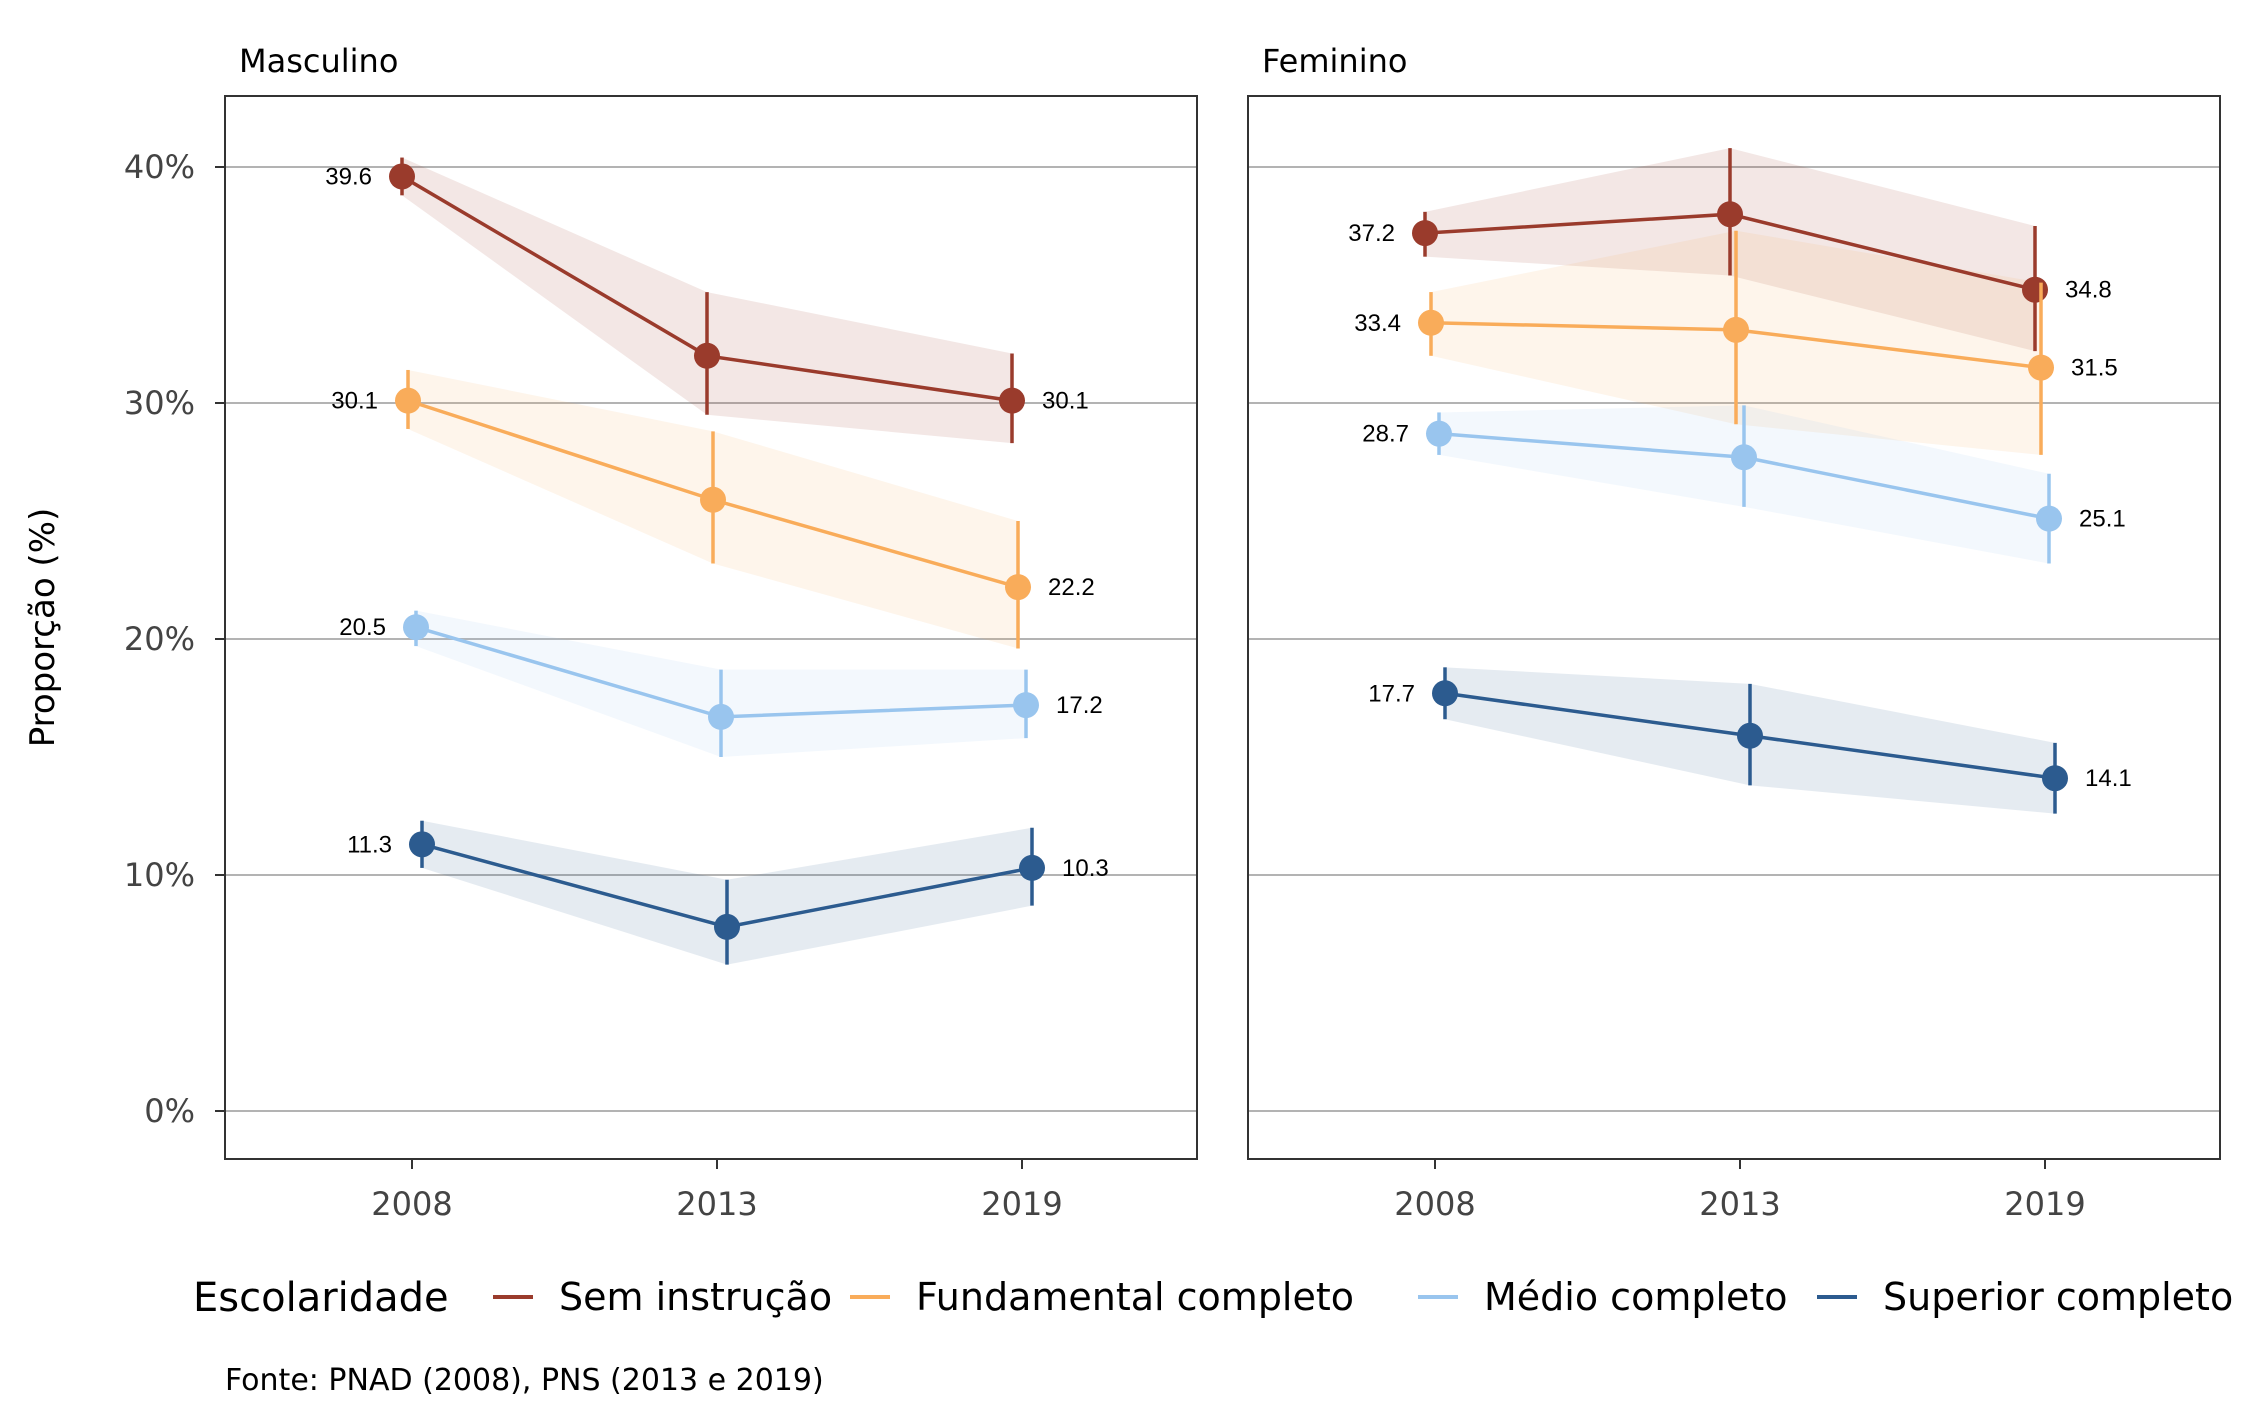 Image resolution: width=2267 pixels, height=1417 pixels. I want to click on series-fundamental-completo: 30.1 22.2, so click(713, 509).